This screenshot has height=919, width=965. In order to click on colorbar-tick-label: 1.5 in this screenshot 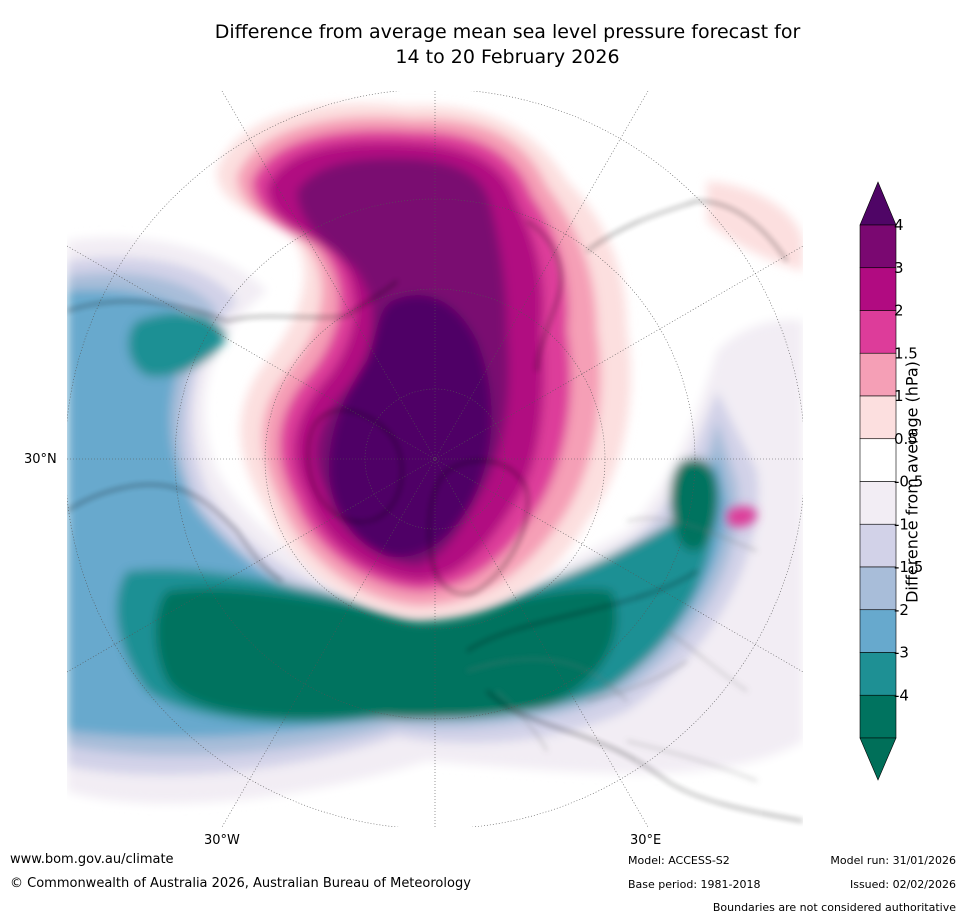, I will do `click(906, 353)`.